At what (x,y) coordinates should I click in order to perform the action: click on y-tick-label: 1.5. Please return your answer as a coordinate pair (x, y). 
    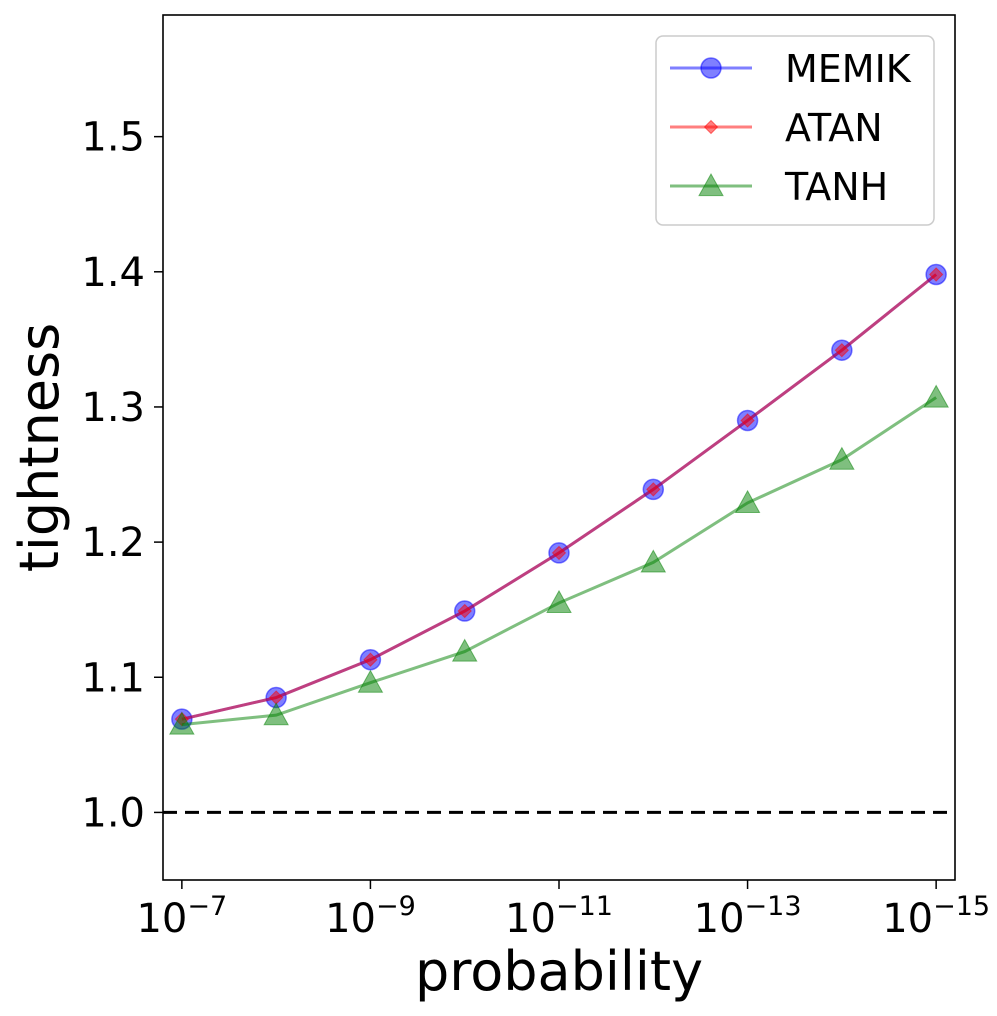
    Looking at the image, I should click on (113, 138).